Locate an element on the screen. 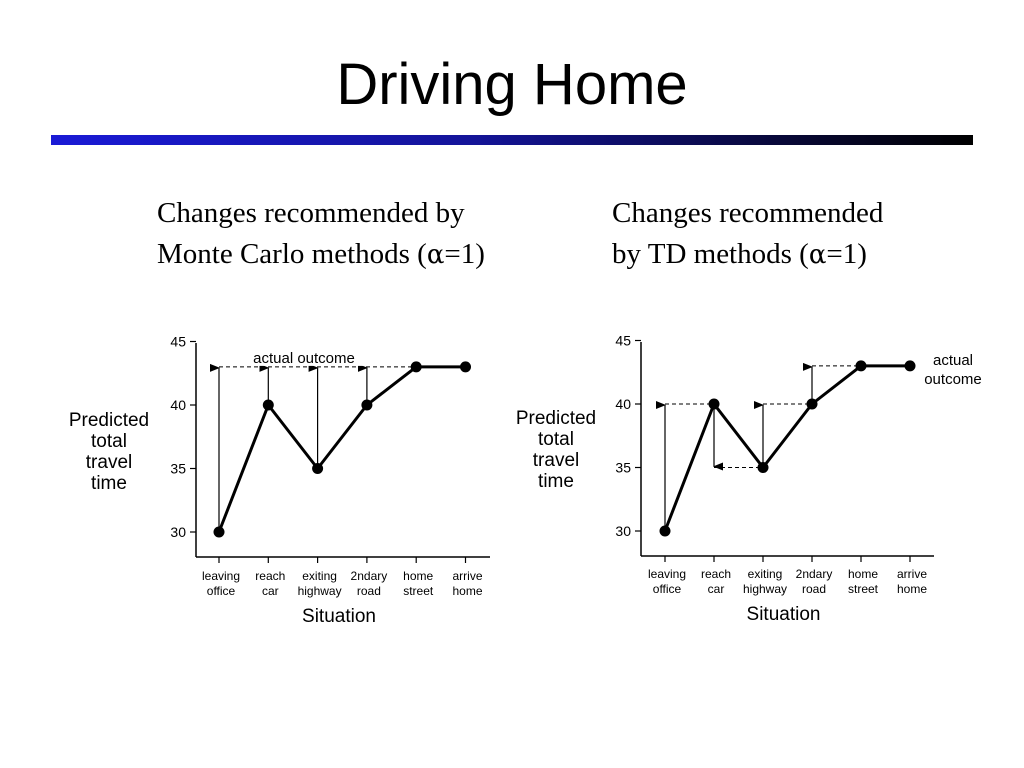 This screenshot has height=768, width=1024. caption-line: by TD methods (α=1) is located at coordinates (747, 255).